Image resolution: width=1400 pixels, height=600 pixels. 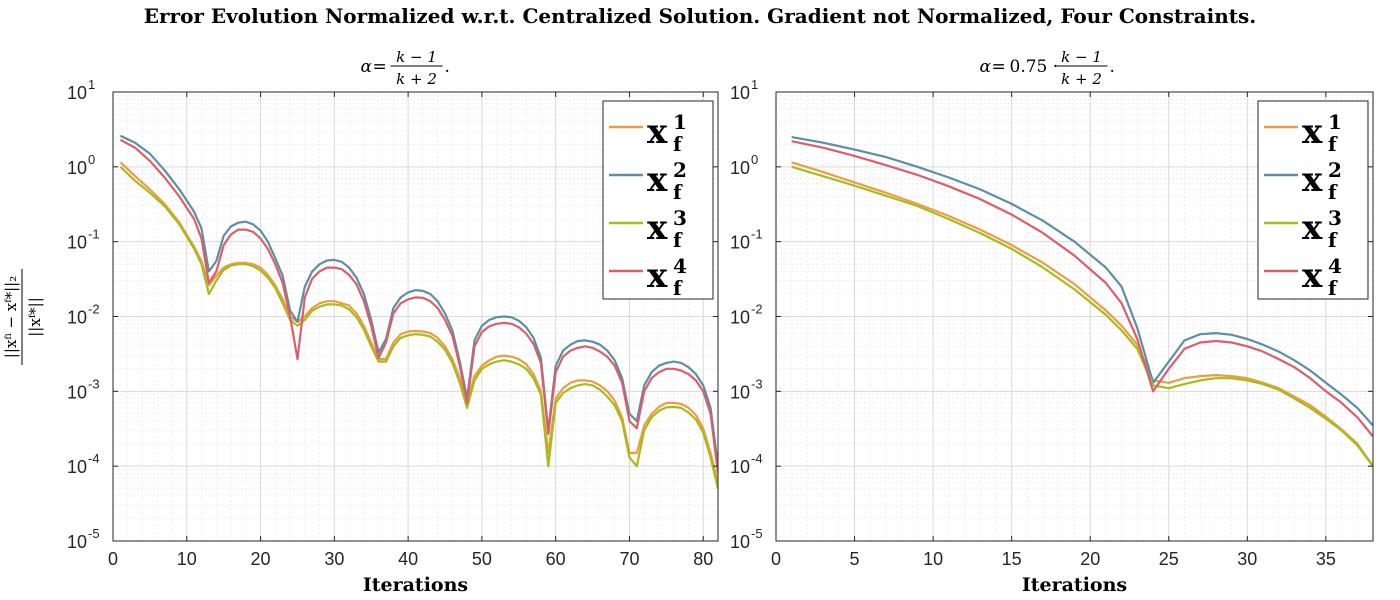 What do you see at coordinates (754, 84) in the screenshot?
I see `y-tick-exponent: 1` at bounding box center [754, 84].